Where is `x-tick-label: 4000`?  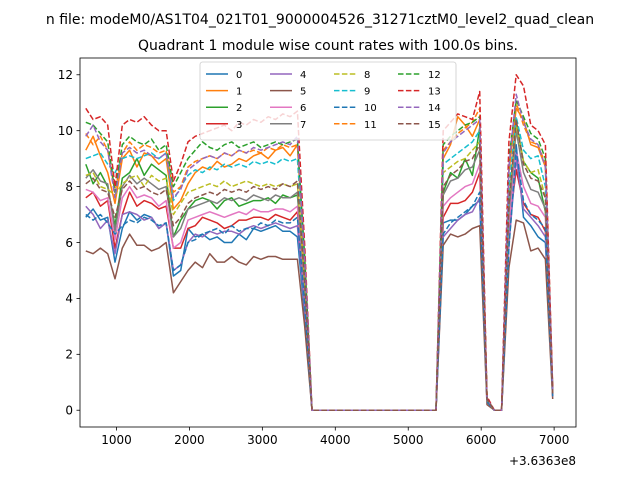 x-tick-label: 4000 is located at coordinates (335, 440).